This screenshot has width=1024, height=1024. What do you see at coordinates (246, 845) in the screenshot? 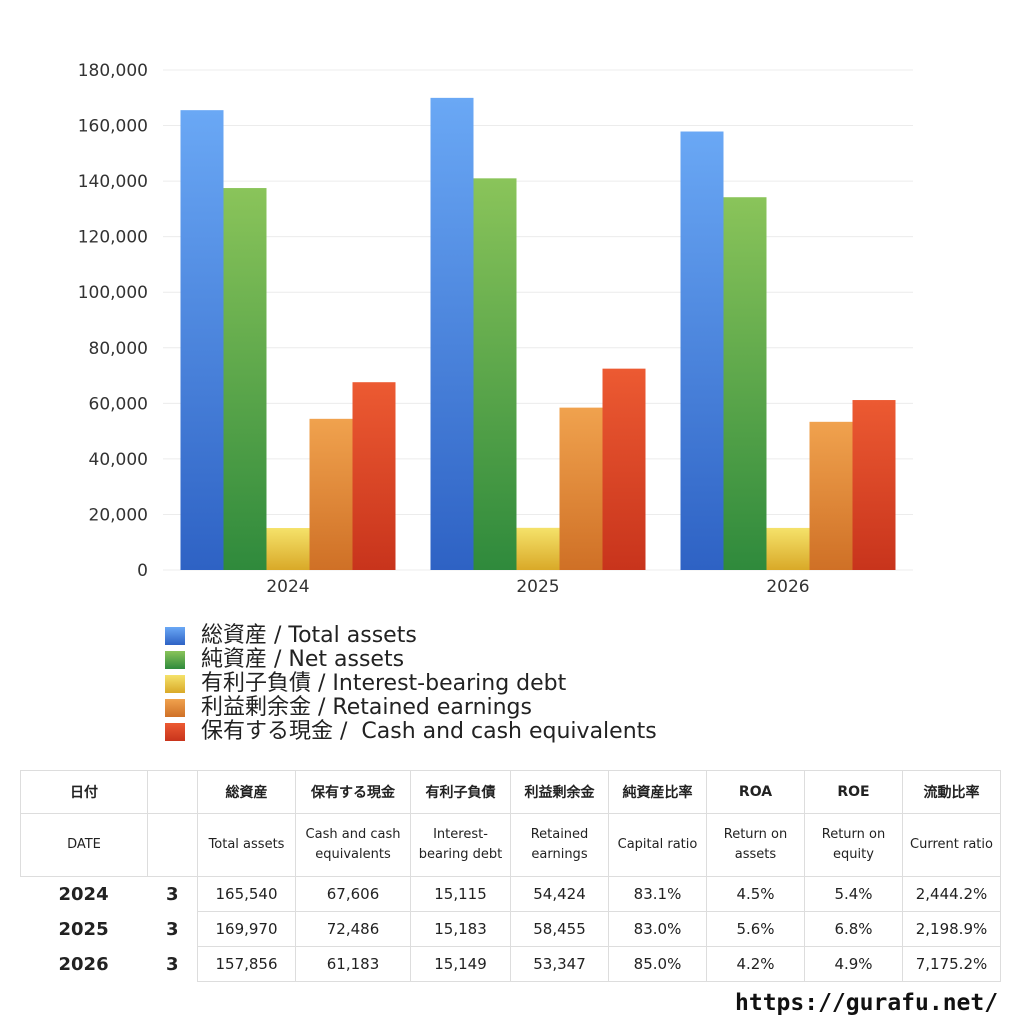
I see `header-en-cell: Total assets` at bounding box center [246, 845].